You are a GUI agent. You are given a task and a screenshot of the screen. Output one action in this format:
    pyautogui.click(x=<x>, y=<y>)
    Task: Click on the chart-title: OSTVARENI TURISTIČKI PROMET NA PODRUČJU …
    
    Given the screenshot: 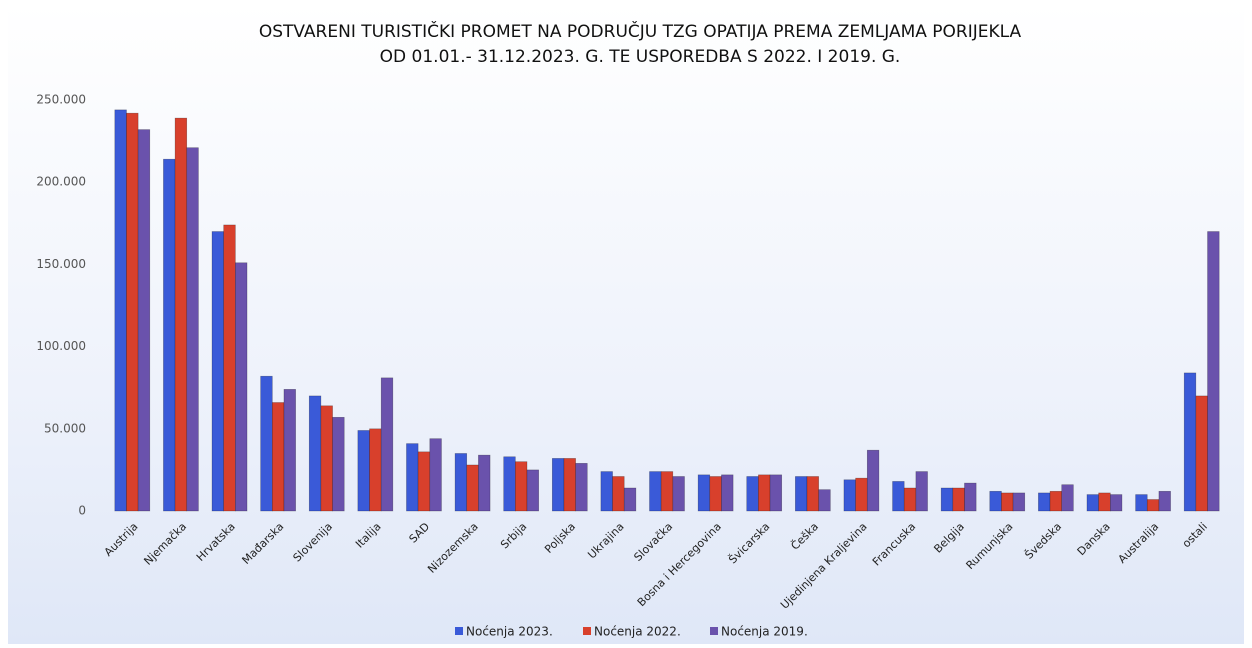 What is the action you would take?
    pyautogui.click(x=640, y=31)
    